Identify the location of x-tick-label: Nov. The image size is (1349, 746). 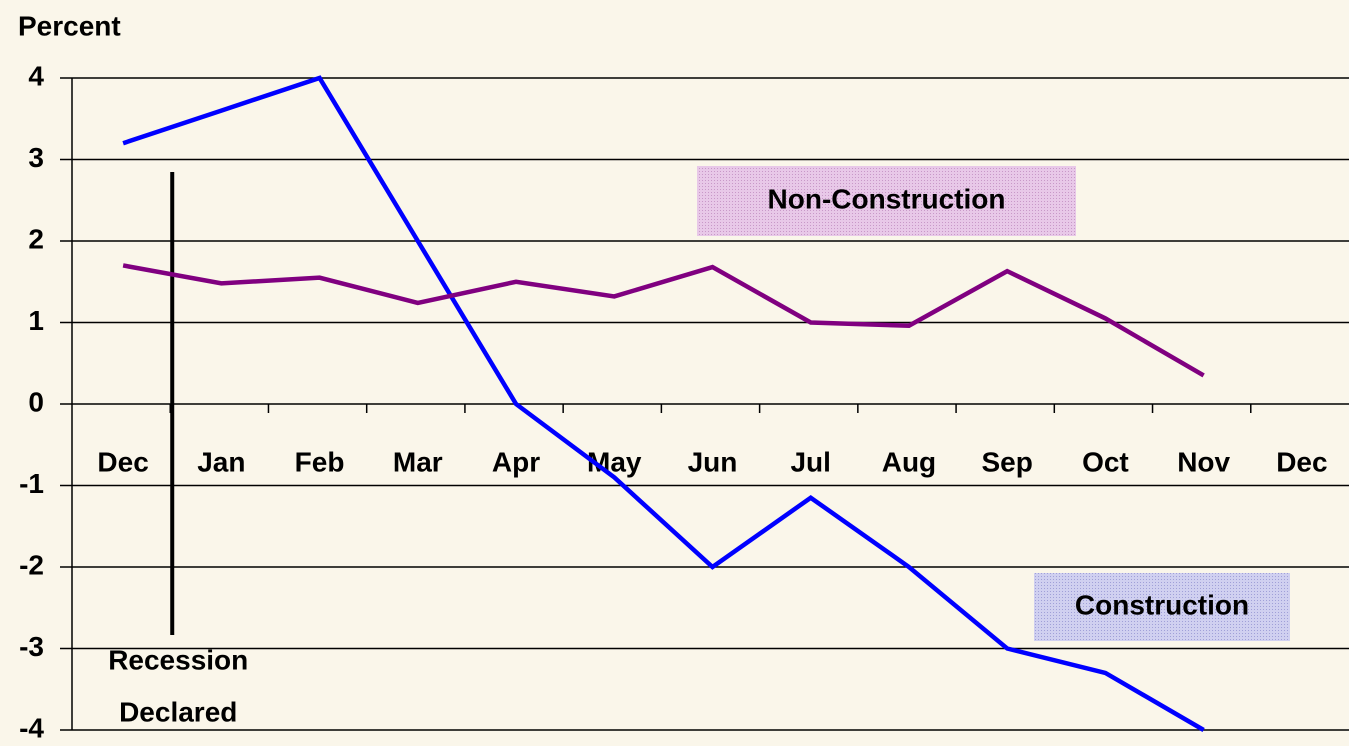
(1203, 461).